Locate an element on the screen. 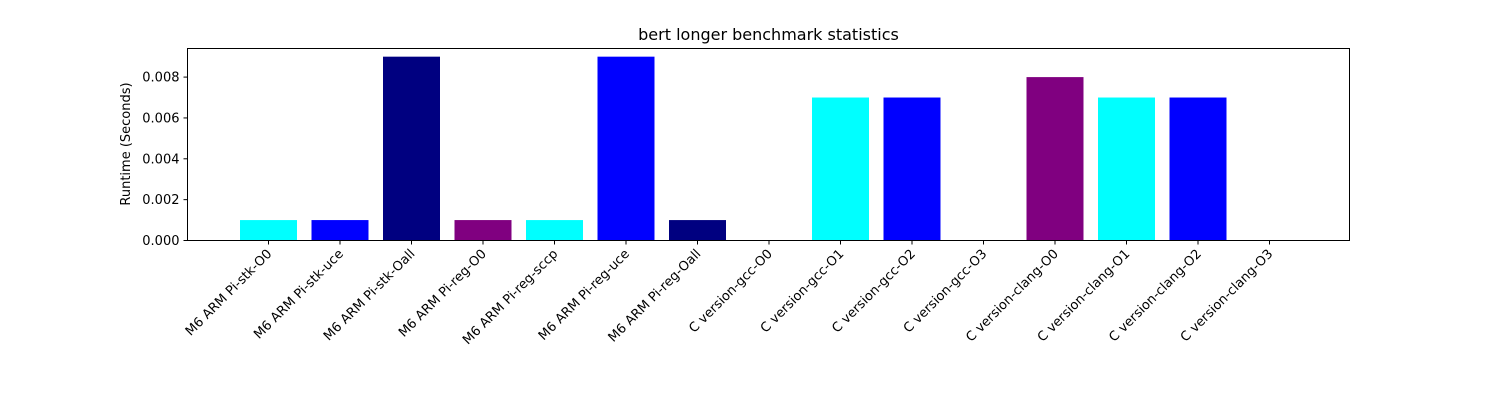  y-tick-label: 0.006 is located at coordinates (160, 118).